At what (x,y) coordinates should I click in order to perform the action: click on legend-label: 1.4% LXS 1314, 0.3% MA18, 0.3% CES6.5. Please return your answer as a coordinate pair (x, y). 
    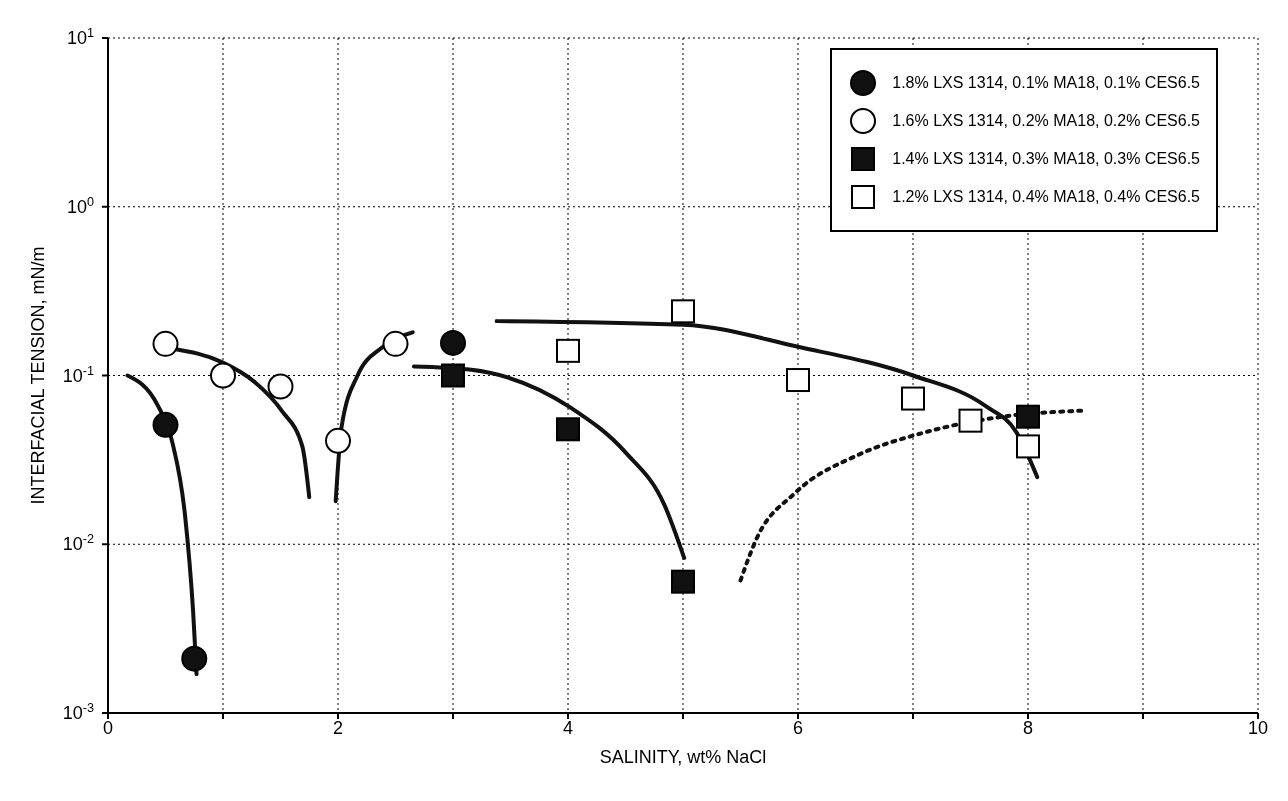
    Looking at the image, I should click on (1046, 159).